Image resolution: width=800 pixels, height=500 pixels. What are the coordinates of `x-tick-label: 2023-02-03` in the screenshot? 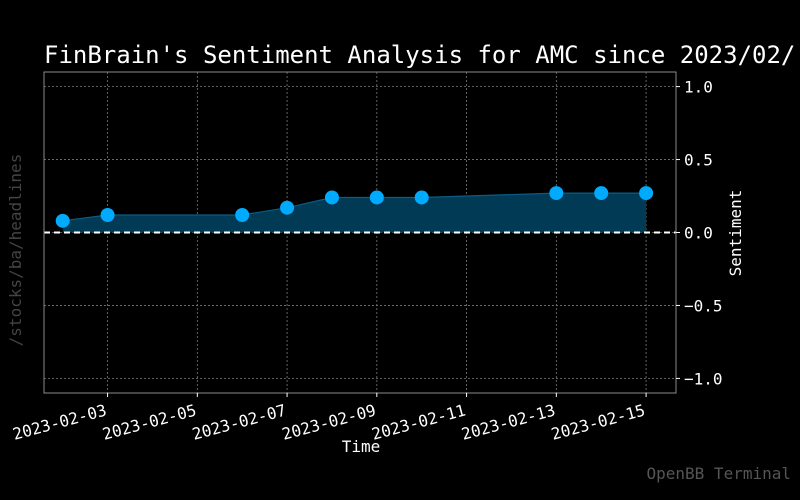 It's located at (60, 422).